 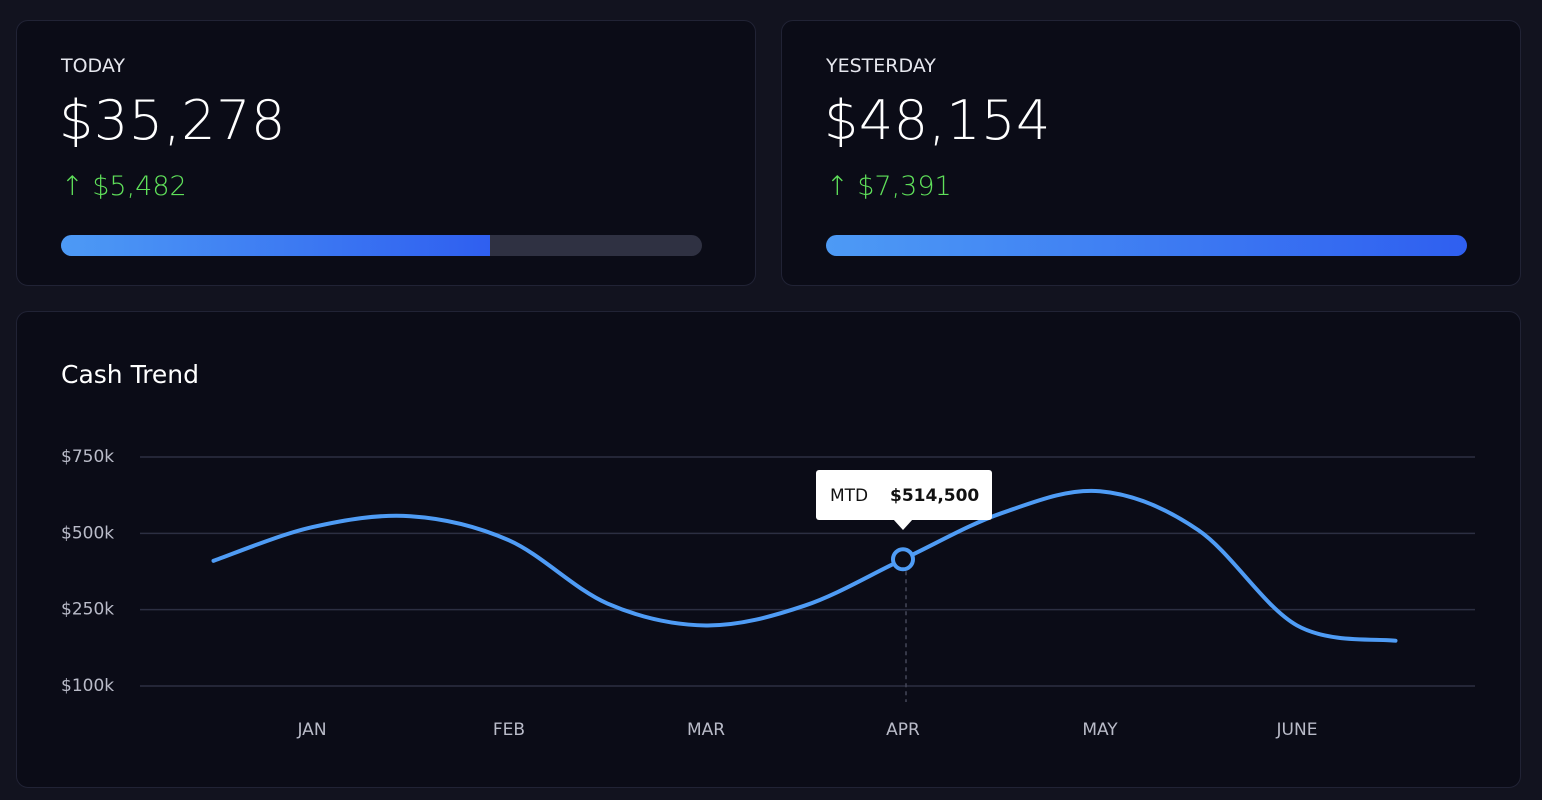 What do you see at coordinates (87, 457) in the screenshot?
I see `y-tick-label: $750k` at bounding box center [87, 457].